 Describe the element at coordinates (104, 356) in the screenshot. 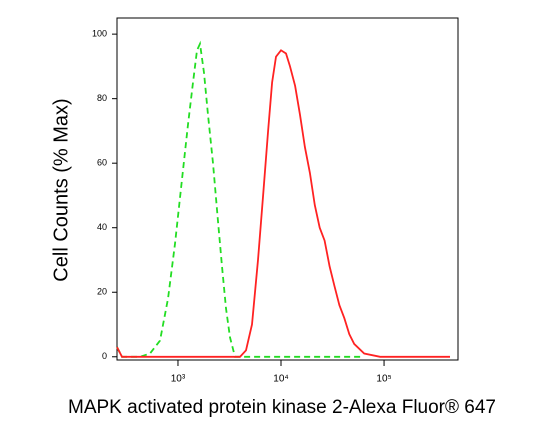

I see `y-tick-label: 0` at that location.